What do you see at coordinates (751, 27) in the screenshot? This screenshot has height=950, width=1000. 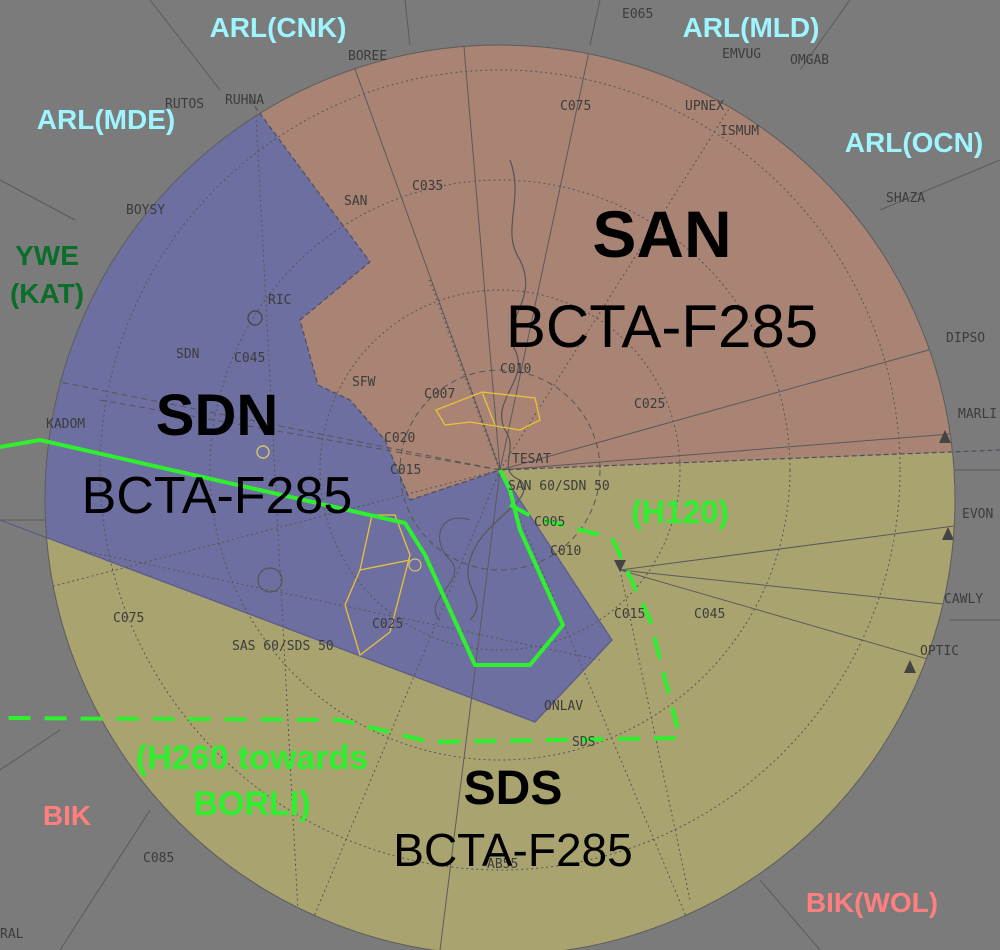 I see `adjacent-arl-mld: ARL(MLD)` at bounding box center [751, 27].